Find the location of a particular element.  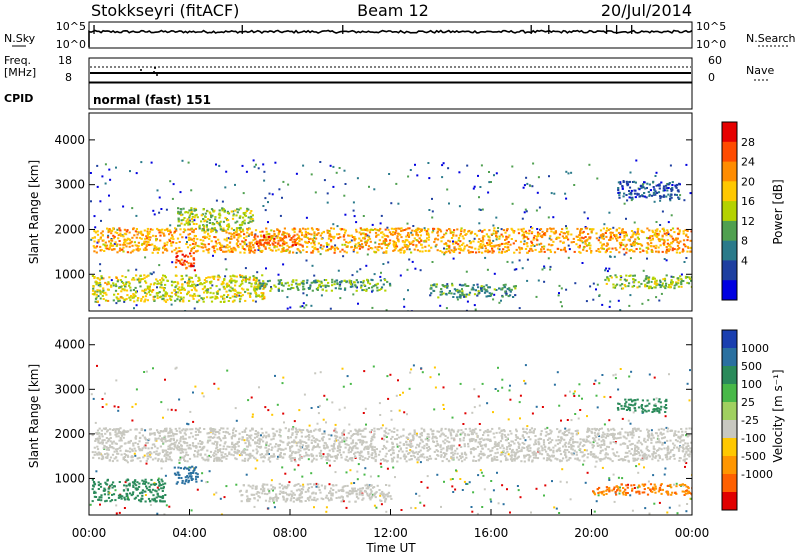

station-title: Stokkseyri (fitACF) is located at coordinates (165, 10).